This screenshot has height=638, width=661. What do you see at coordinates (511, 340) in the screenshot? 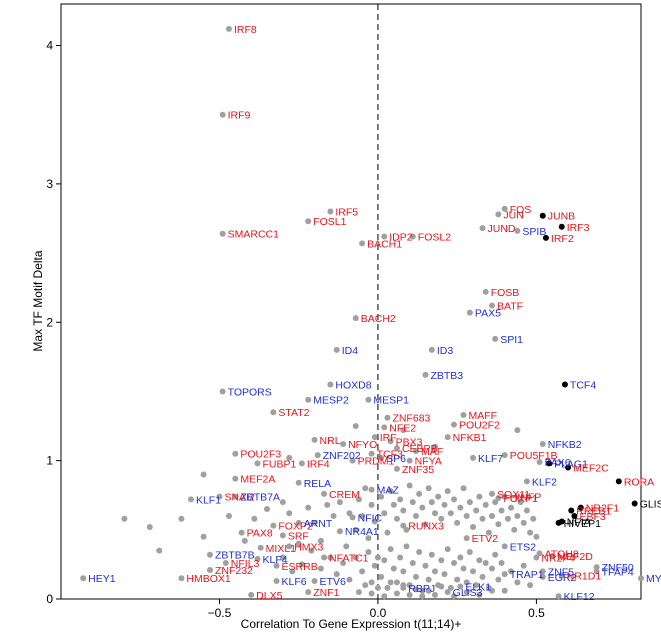
I see `point-label-spi1: SPI1` at bounding box center [511, 340].